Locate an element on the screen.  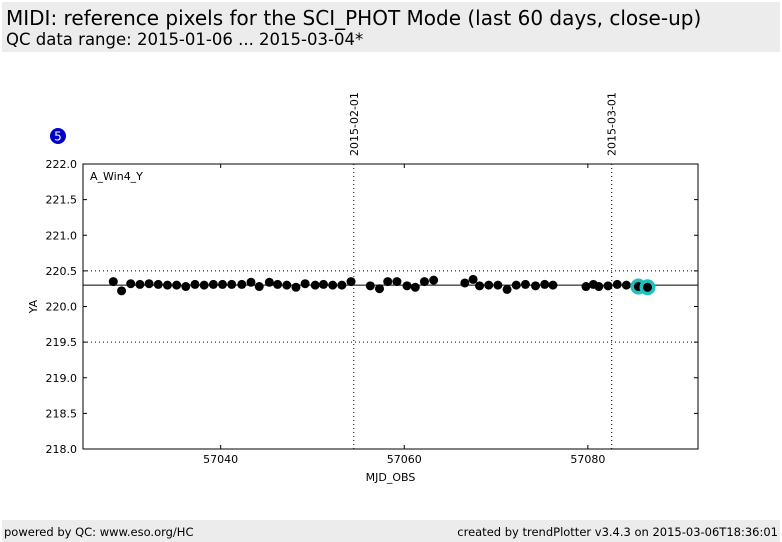
date-marker-label: 2015-03-01 is located at coordinates (612, 124).